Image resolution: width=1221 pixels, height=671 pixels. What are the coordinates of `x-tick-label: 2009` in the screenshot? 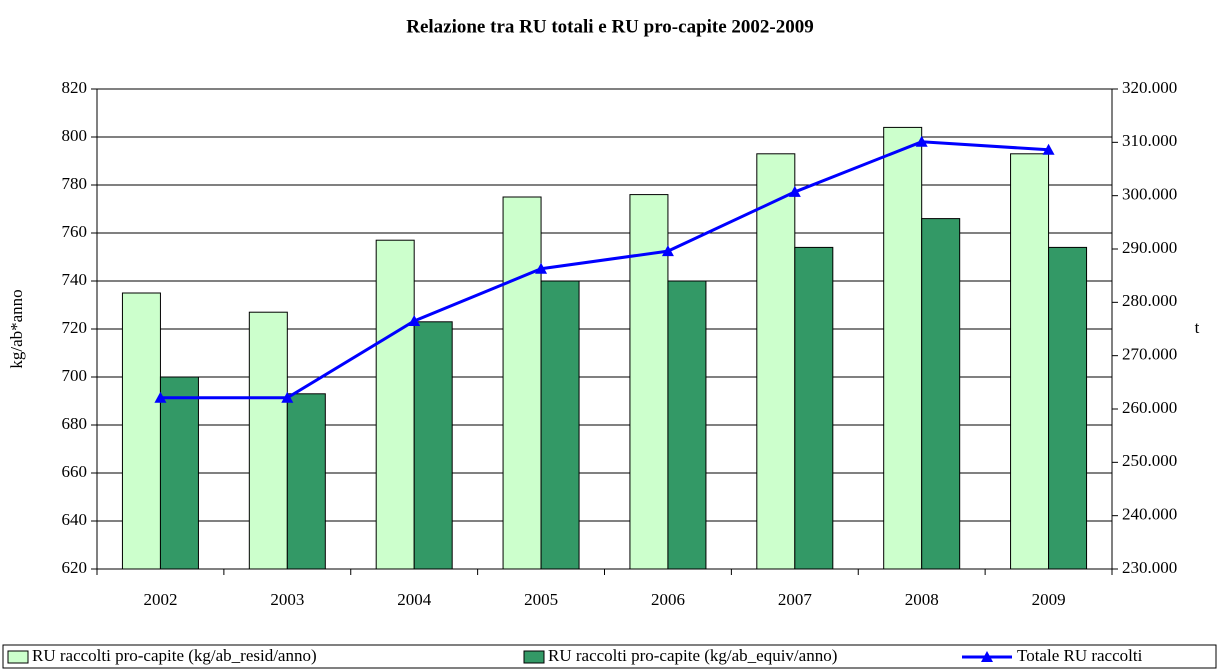 It's located at (1049, 599).